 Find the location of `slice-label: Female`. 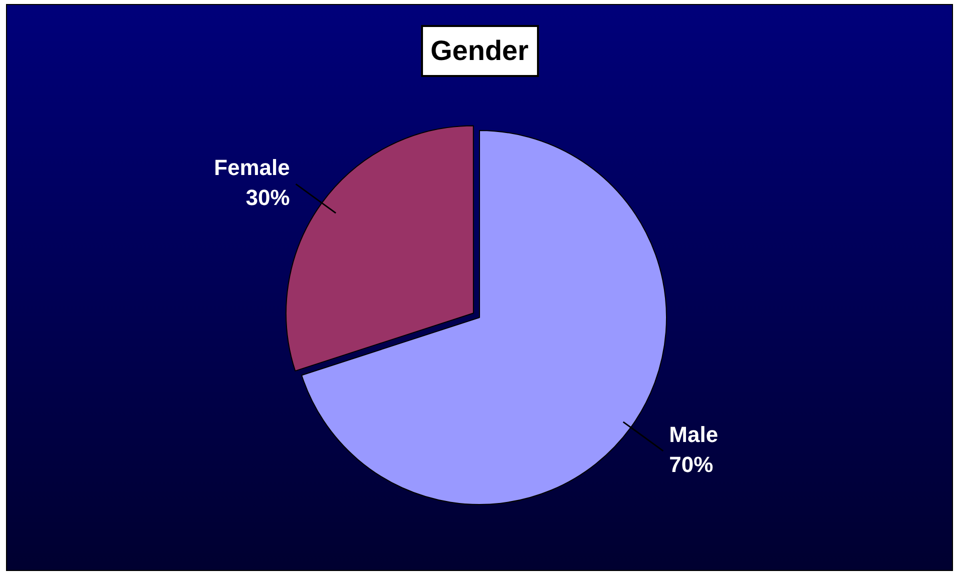

slice-label: Female is located at coordinates (252, 167).